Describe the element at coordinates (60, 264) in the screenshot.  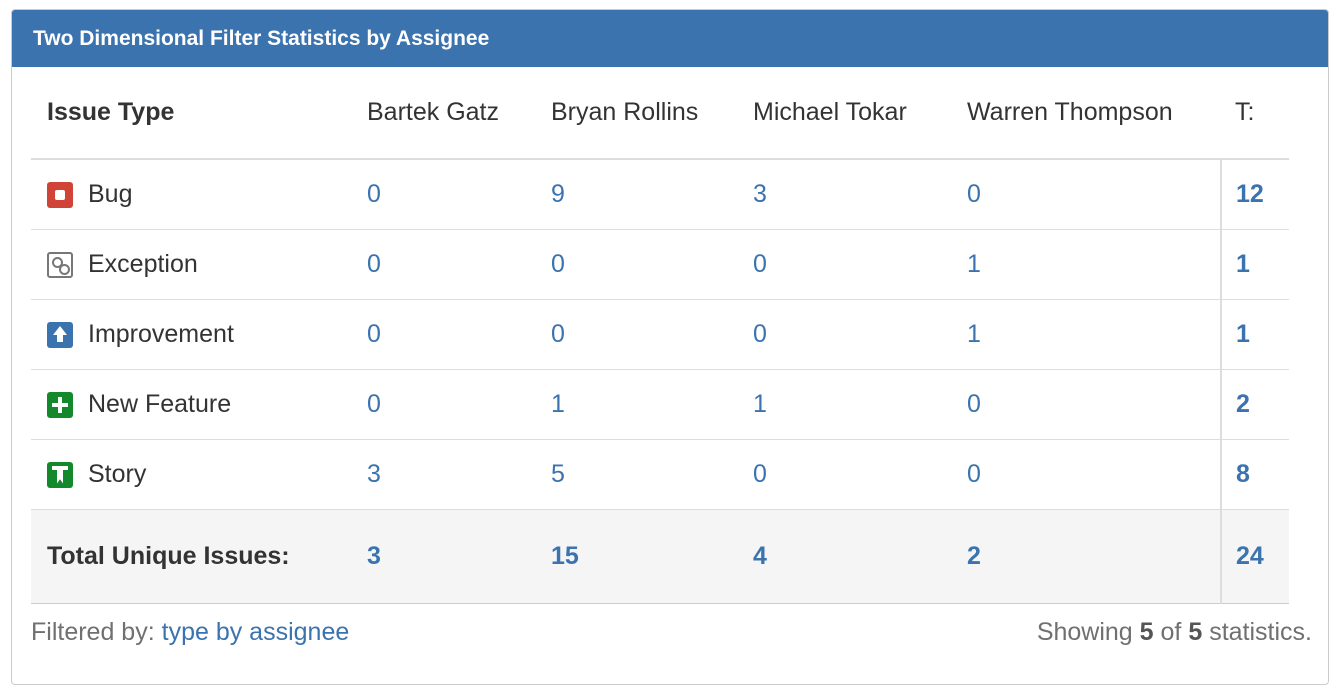
I see `exception-icon` at that location.